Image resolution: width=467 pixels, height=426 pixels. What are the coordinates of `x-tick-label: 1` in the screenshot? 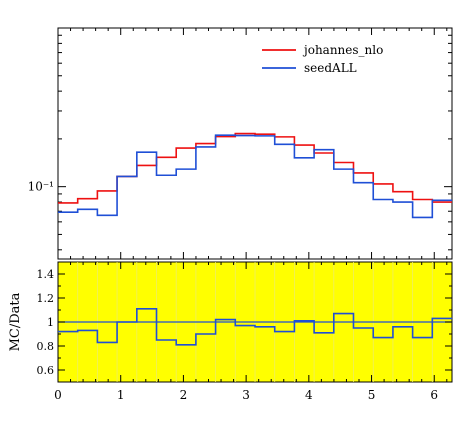 It's located at (121, 395).